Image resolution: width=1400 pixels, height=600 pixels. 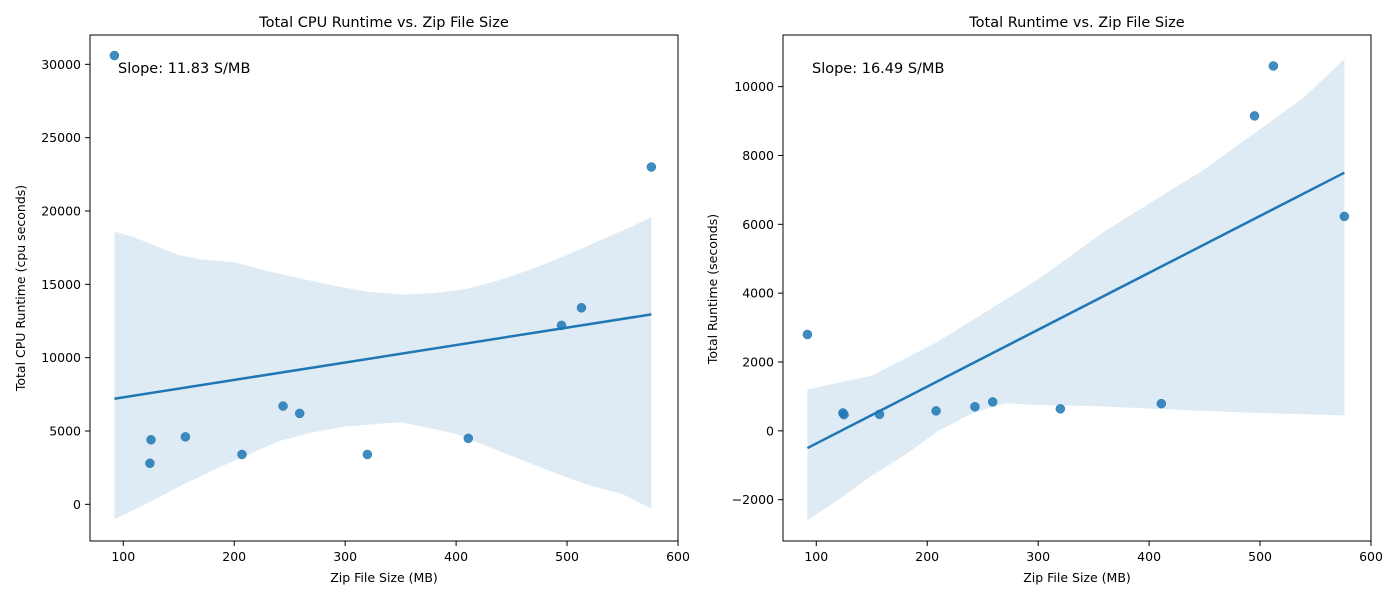 I want to click on y-axis-label: Total Runtime (seconds), so click(x=712, y=289).